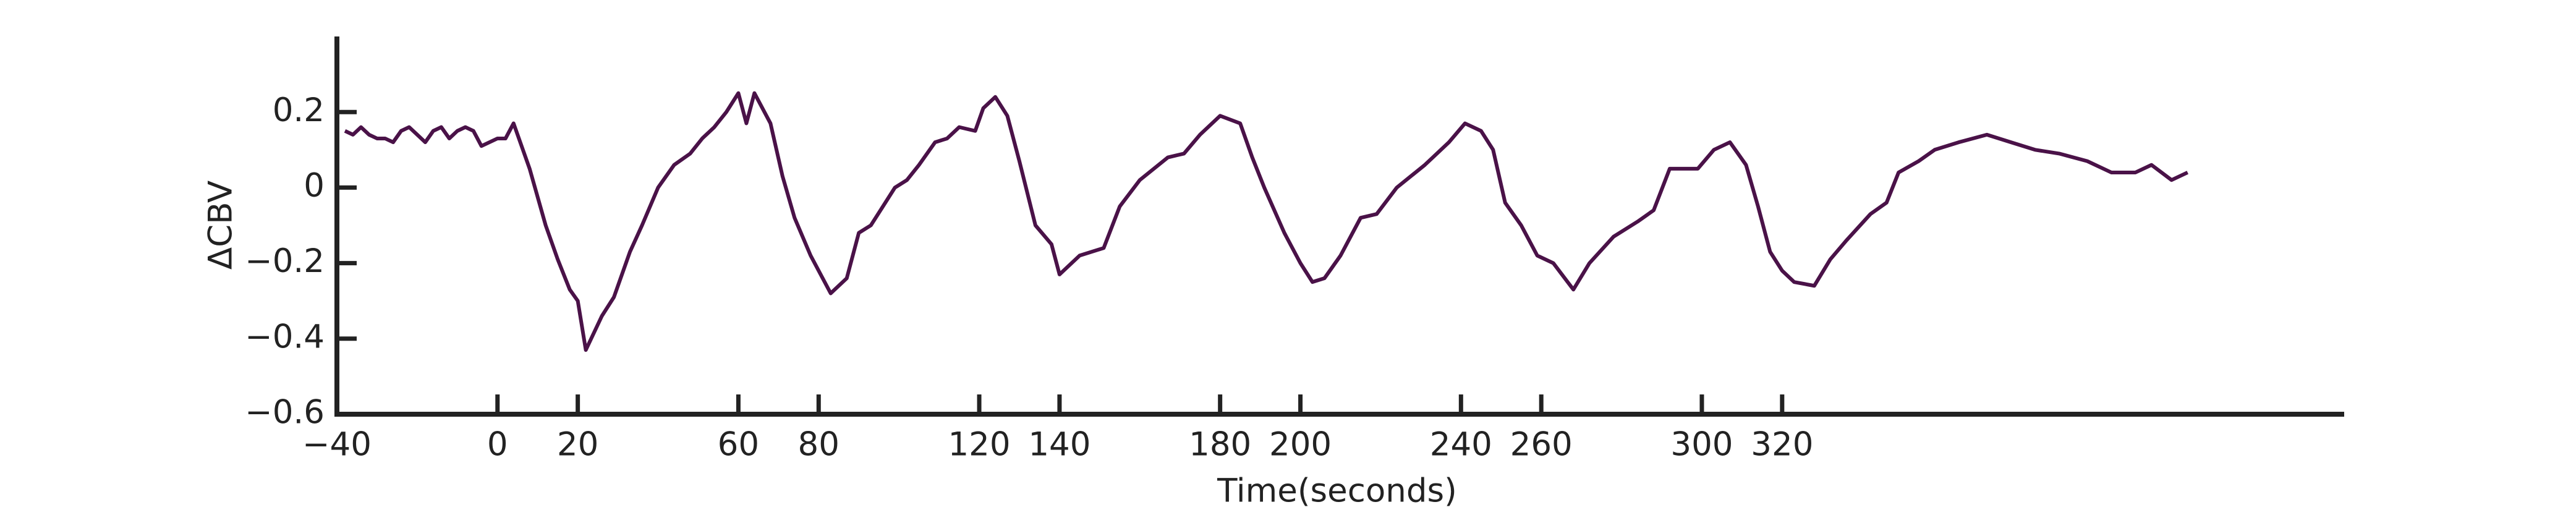 The width and height of the screenshot is (2576, 515). What do you see at coordinates (979, 445) in the screenshot?
I see `x-tick-label: 120` at bounding box center [979, 445].